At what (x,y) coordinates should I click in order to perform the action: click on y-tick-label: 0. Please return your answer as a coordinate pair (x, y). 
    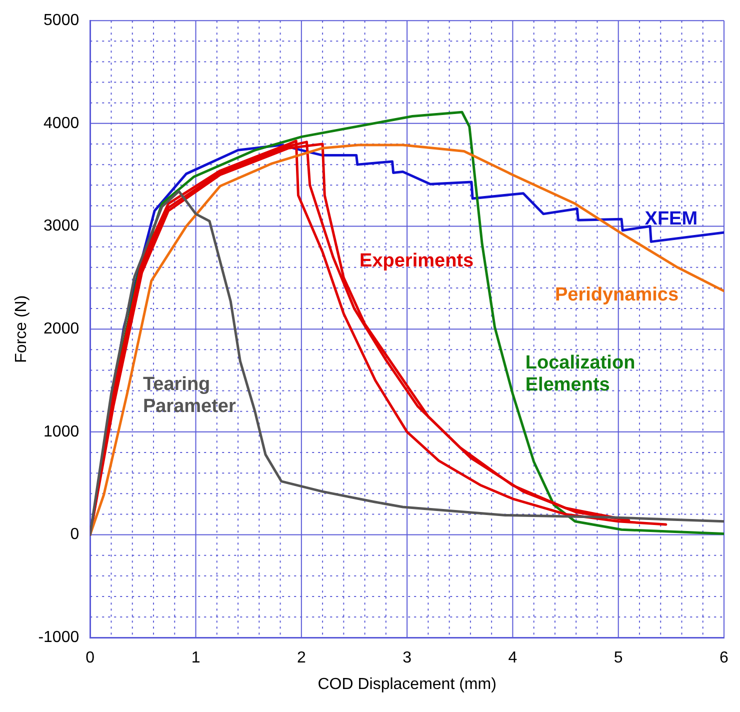
    Looking at the image, I should click on (75, 535).